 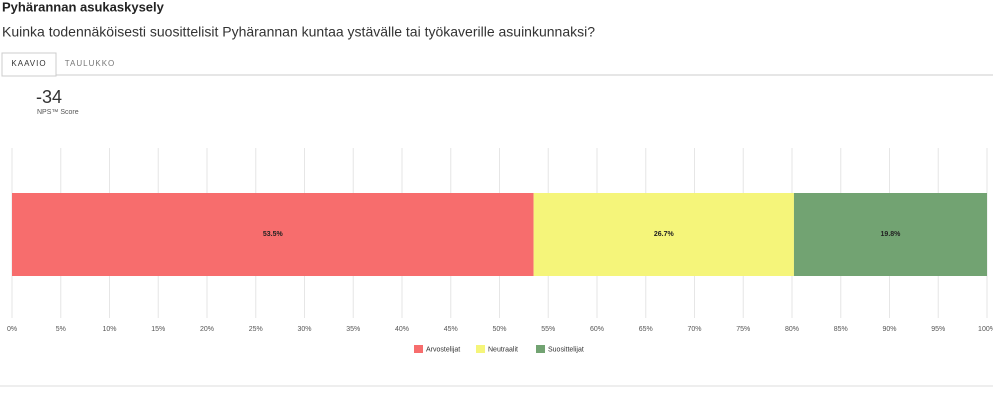 What do you see at coordinates (451, 329) in the screenshot?
I see `x-tick-label: 45%` at bounding box center [451, 329].